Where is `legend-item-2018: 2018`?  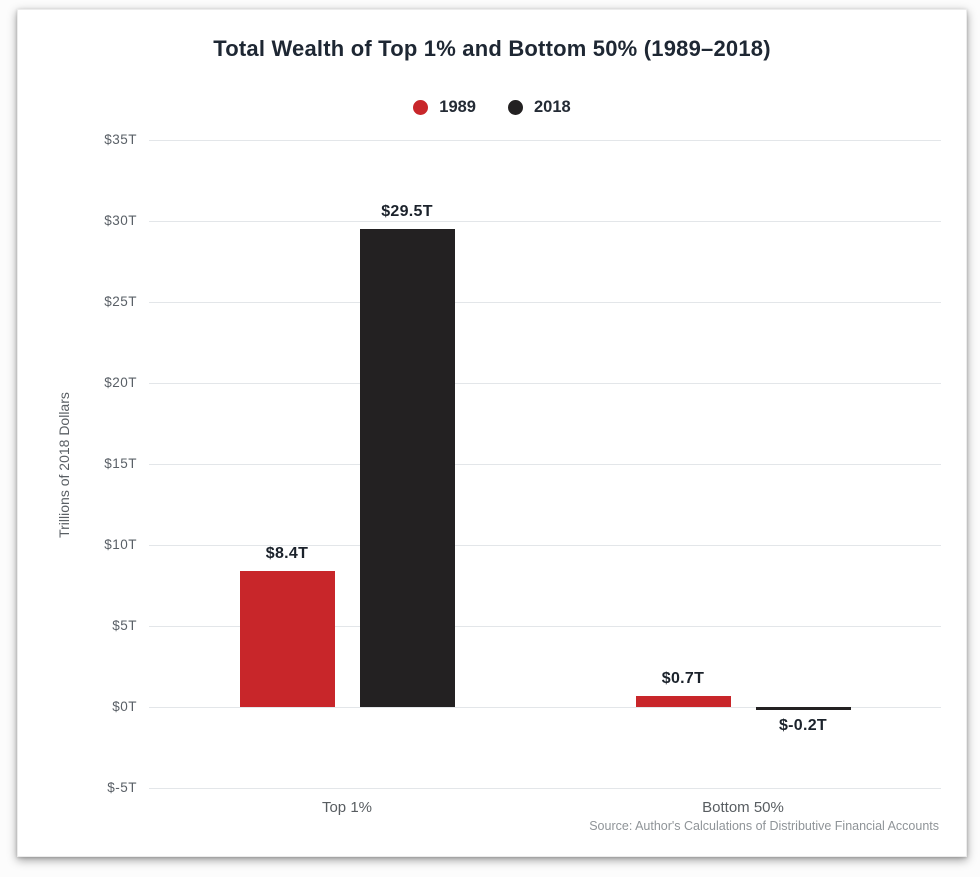 legend-item-2018: 2018 is located at coordinates (539, 107).